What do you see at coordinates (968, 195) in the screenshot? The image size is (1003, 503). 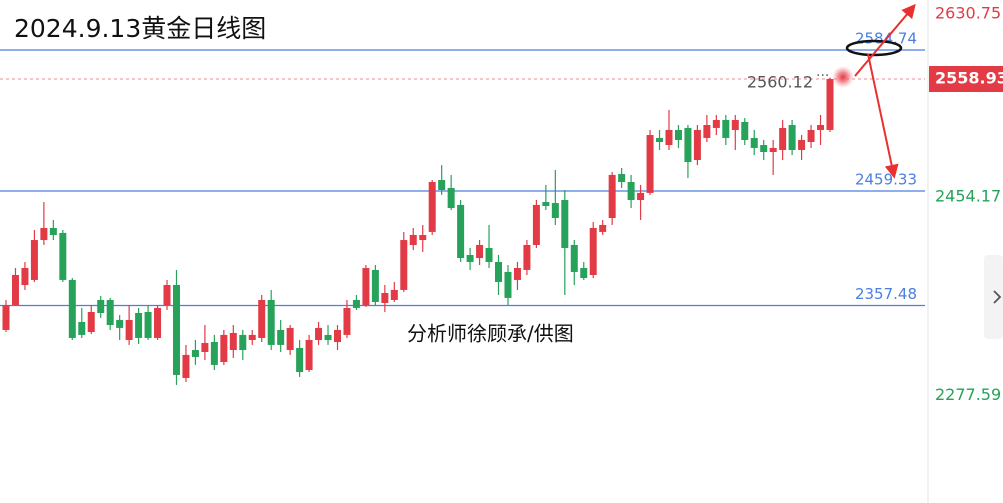 I see `y-tick-label: 2454.17` at bounding box center [968, 195].